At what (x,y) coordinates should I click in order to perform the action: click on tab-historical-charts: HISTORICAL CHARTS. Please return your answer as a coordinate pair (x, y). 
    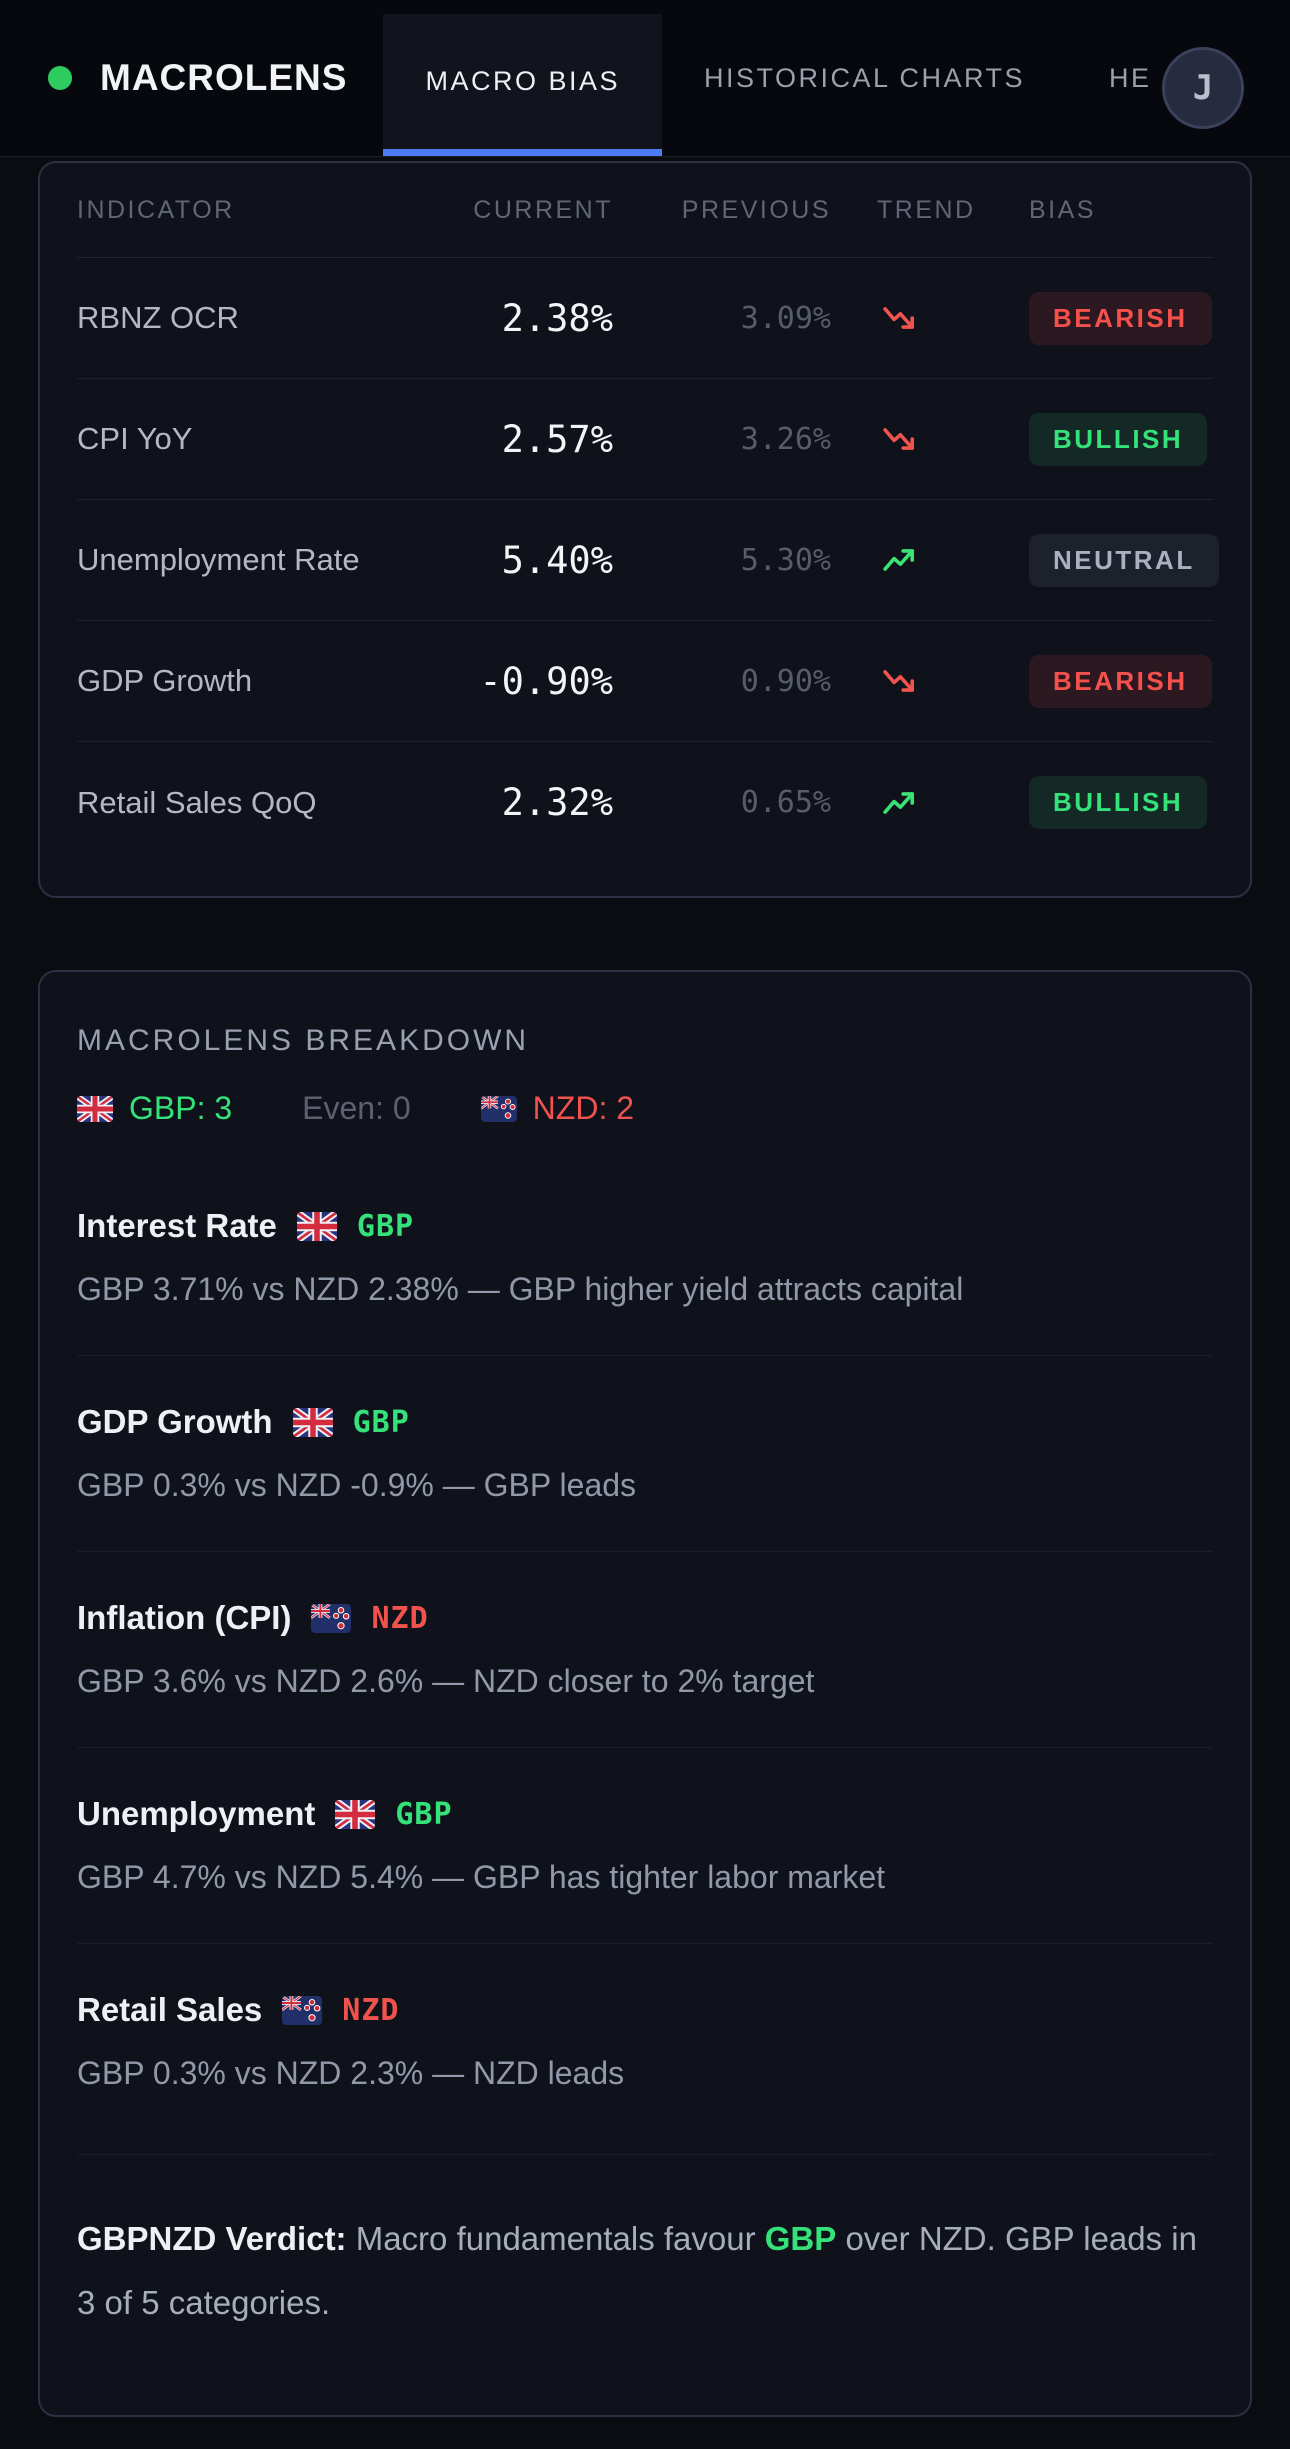
    Looking at the image, I should click on (864, 77).